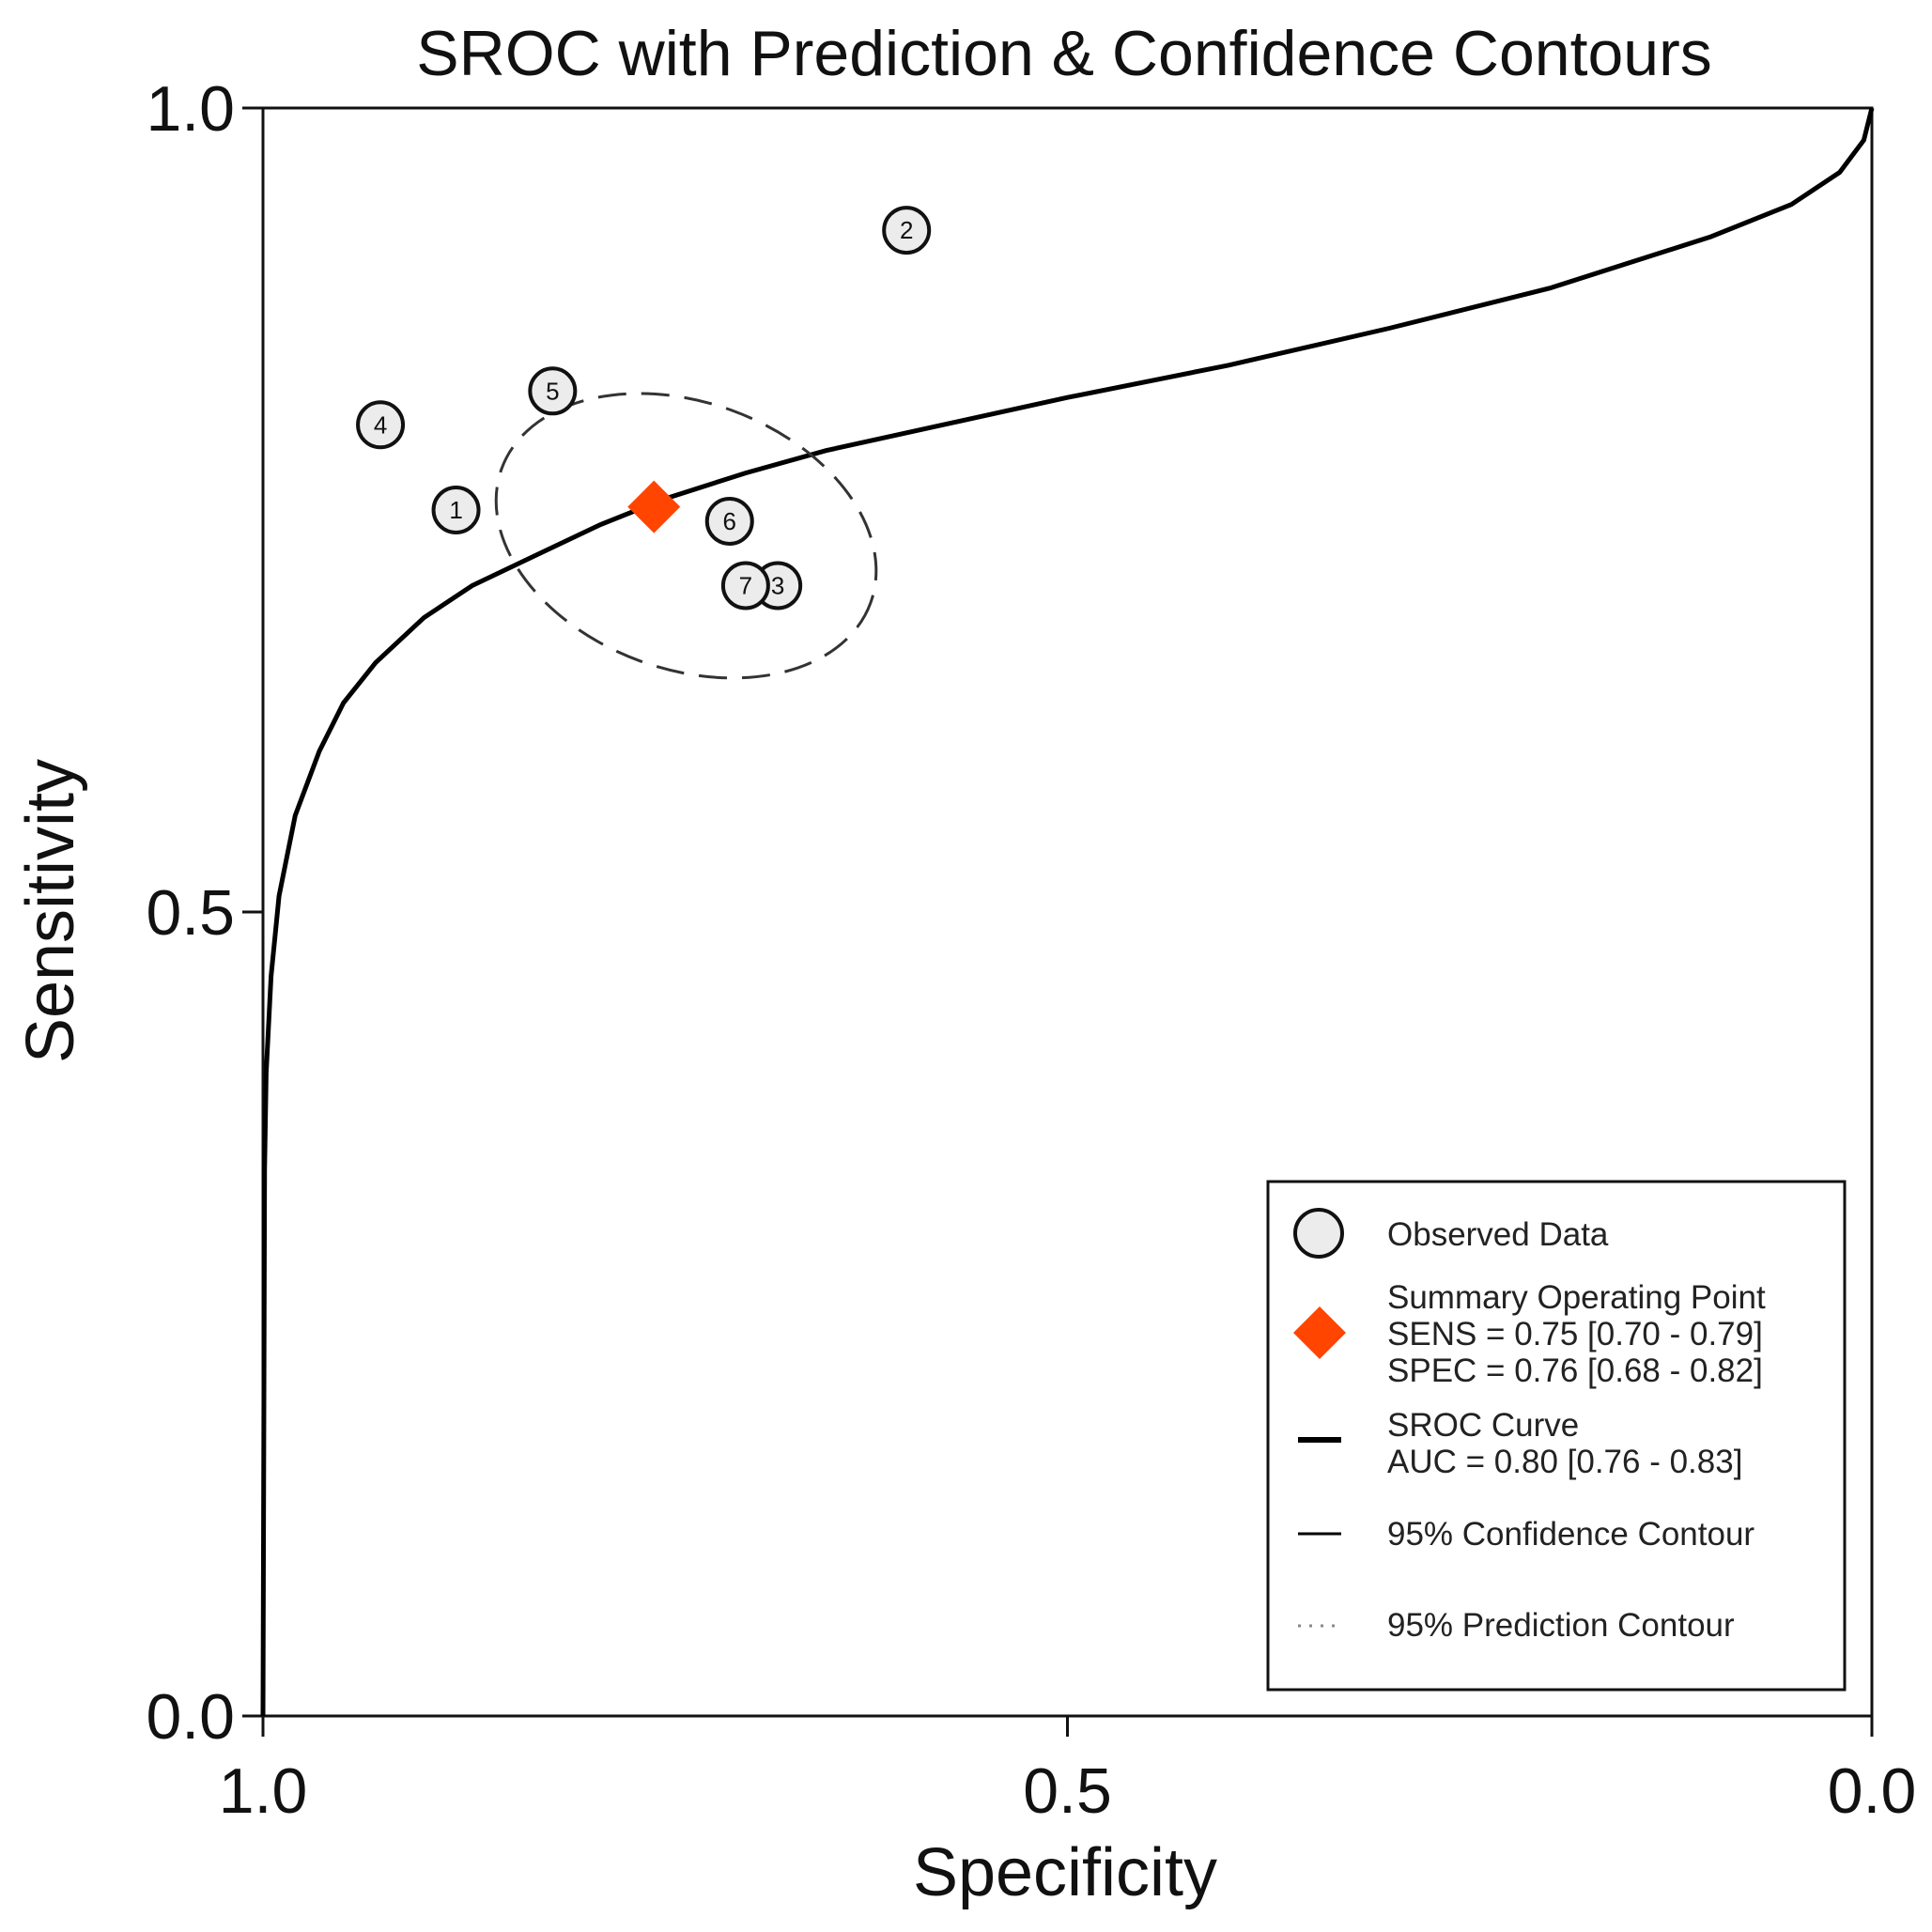 The image size is (1932, 1932). I want to click on study-label: 1, so click(455, 510).